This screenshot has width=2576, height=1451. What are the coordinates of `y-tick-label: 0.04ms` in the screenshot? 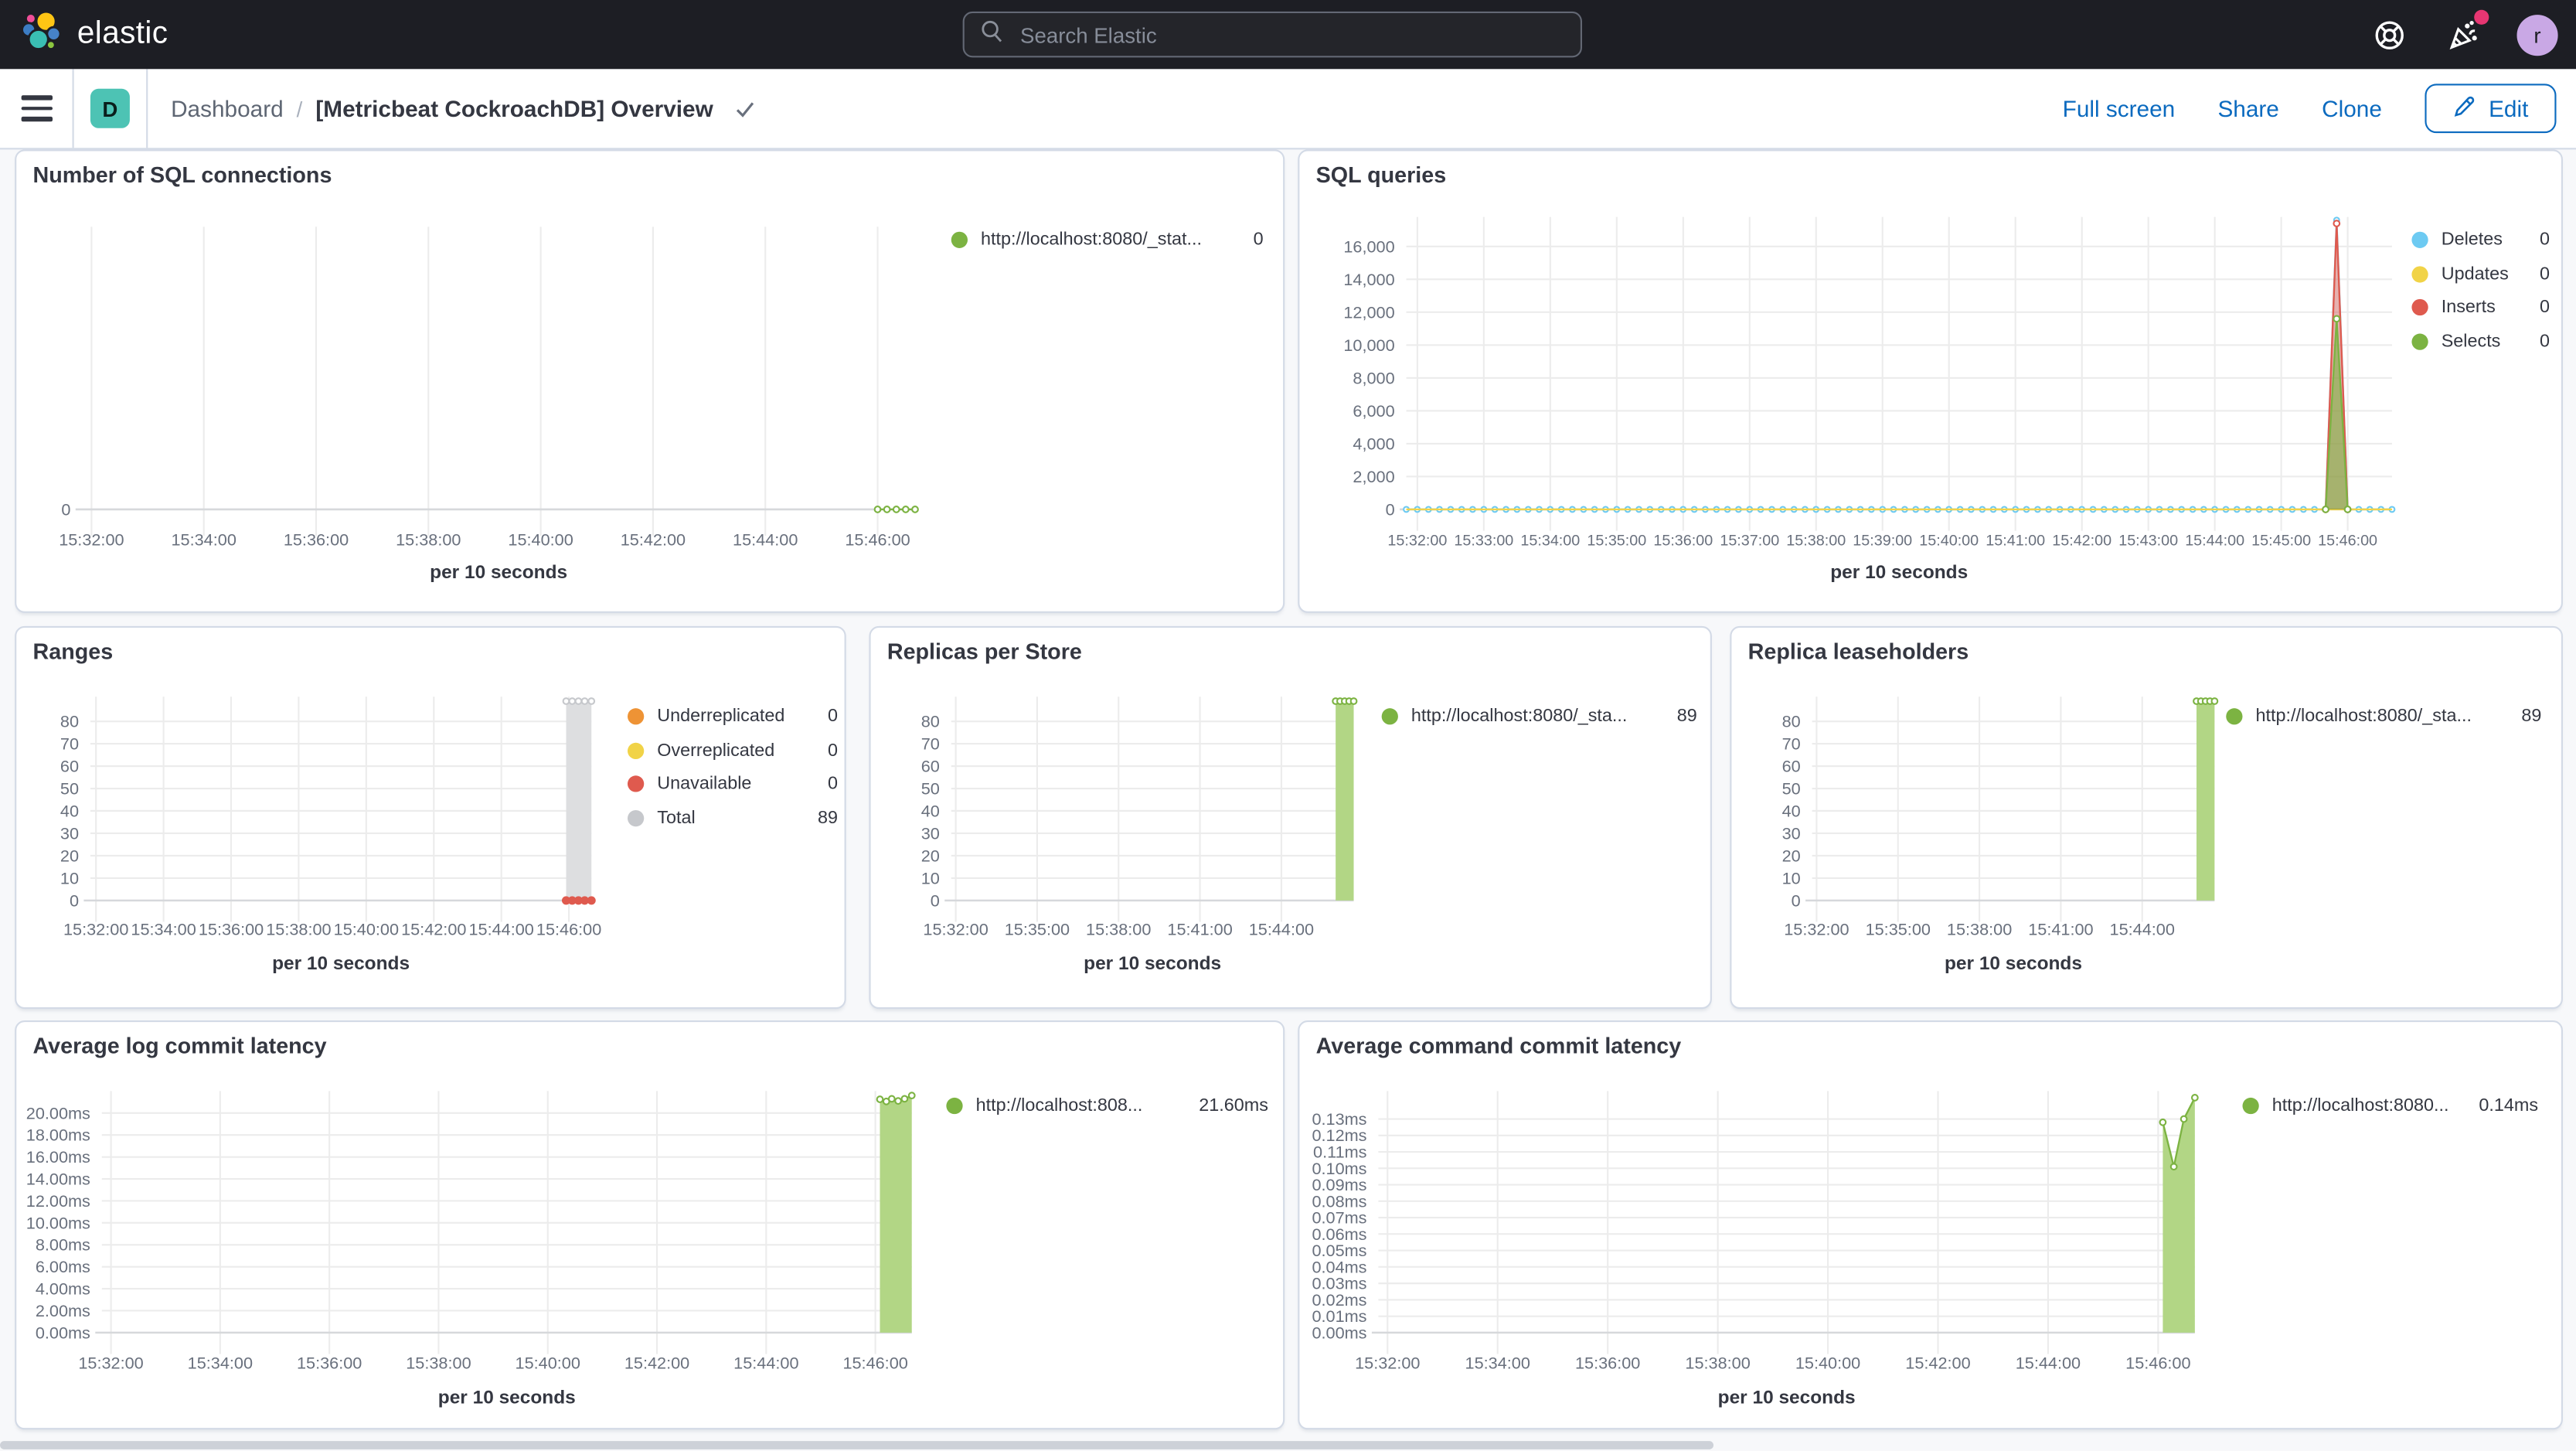 It's located at (1339, 1266).